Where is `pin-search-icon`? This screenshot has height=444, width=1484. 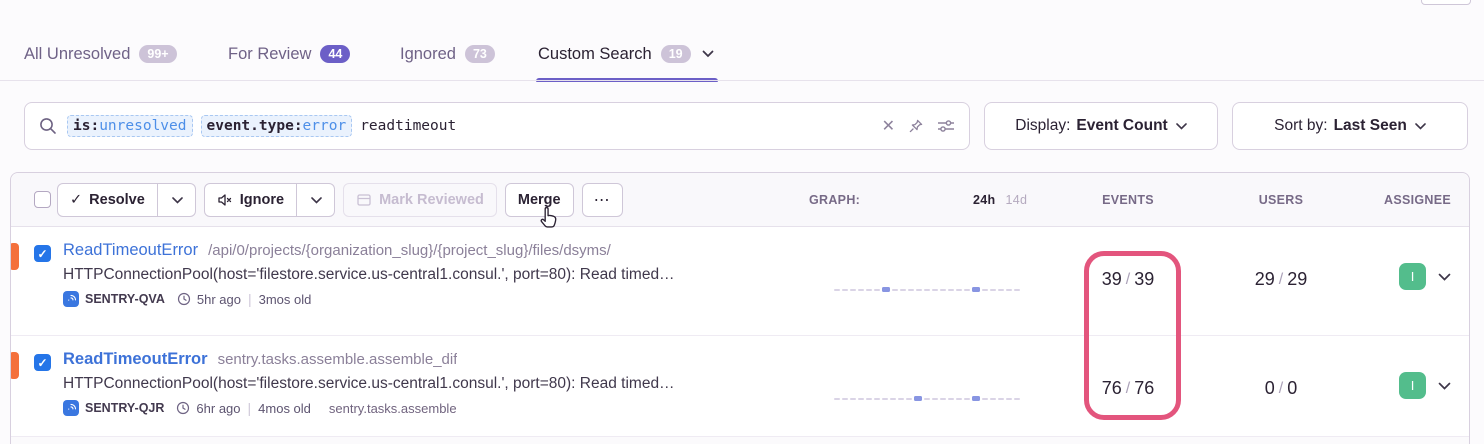 pin-search-icon is located at coordinates (916, 126).